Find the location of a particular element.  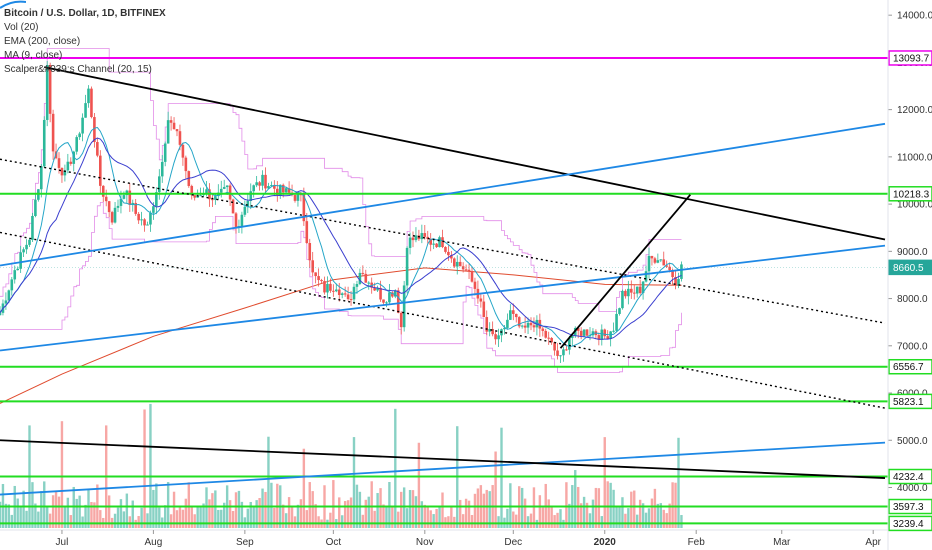

x-tick-label: Aug is located at coordinates (154, 542).